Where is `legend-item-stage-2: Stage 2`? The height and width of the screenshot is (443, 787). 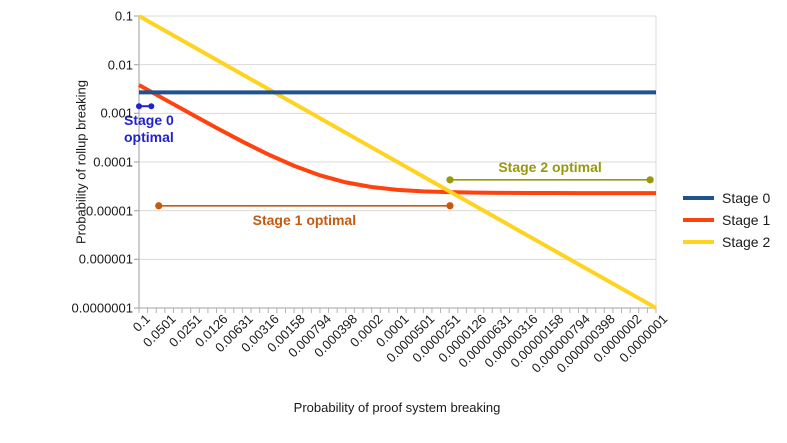 legend-item-stage-2: Stage 2 is located at coordinates (726, 242).